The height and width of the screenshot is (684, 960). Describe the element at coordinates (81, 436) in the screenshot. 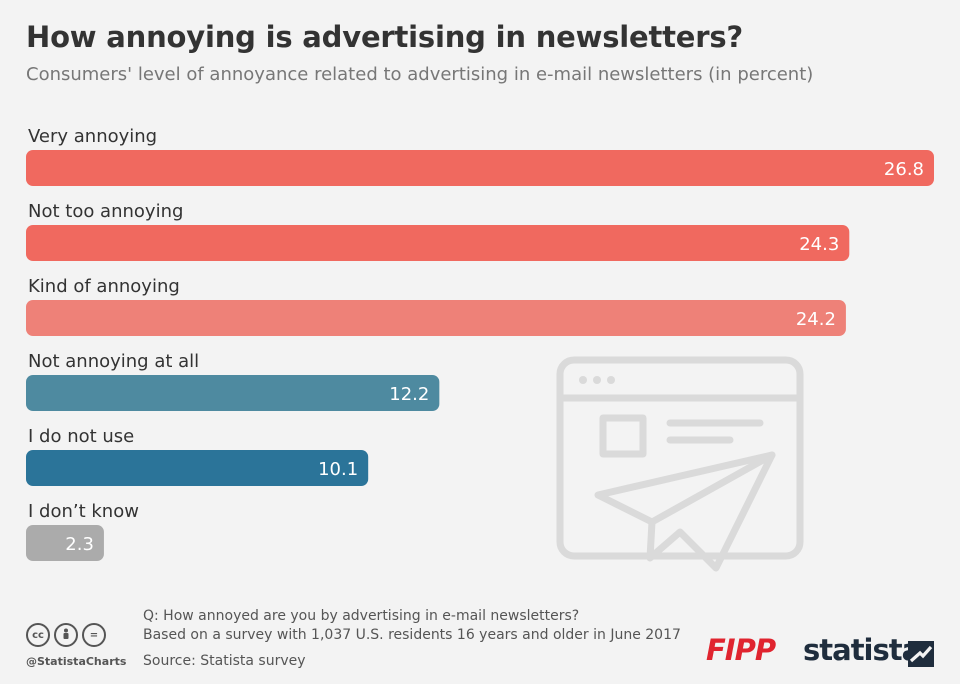

I see `category-label: I do not use` at that location.